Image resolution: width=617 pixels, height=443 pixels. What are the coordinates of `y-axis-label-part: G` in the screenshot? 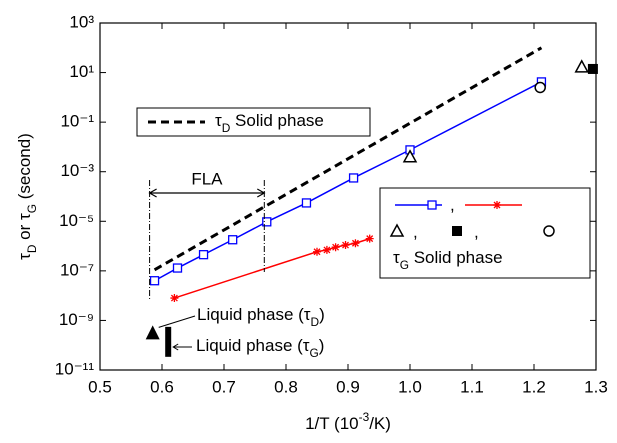 It's located at (32, 208).